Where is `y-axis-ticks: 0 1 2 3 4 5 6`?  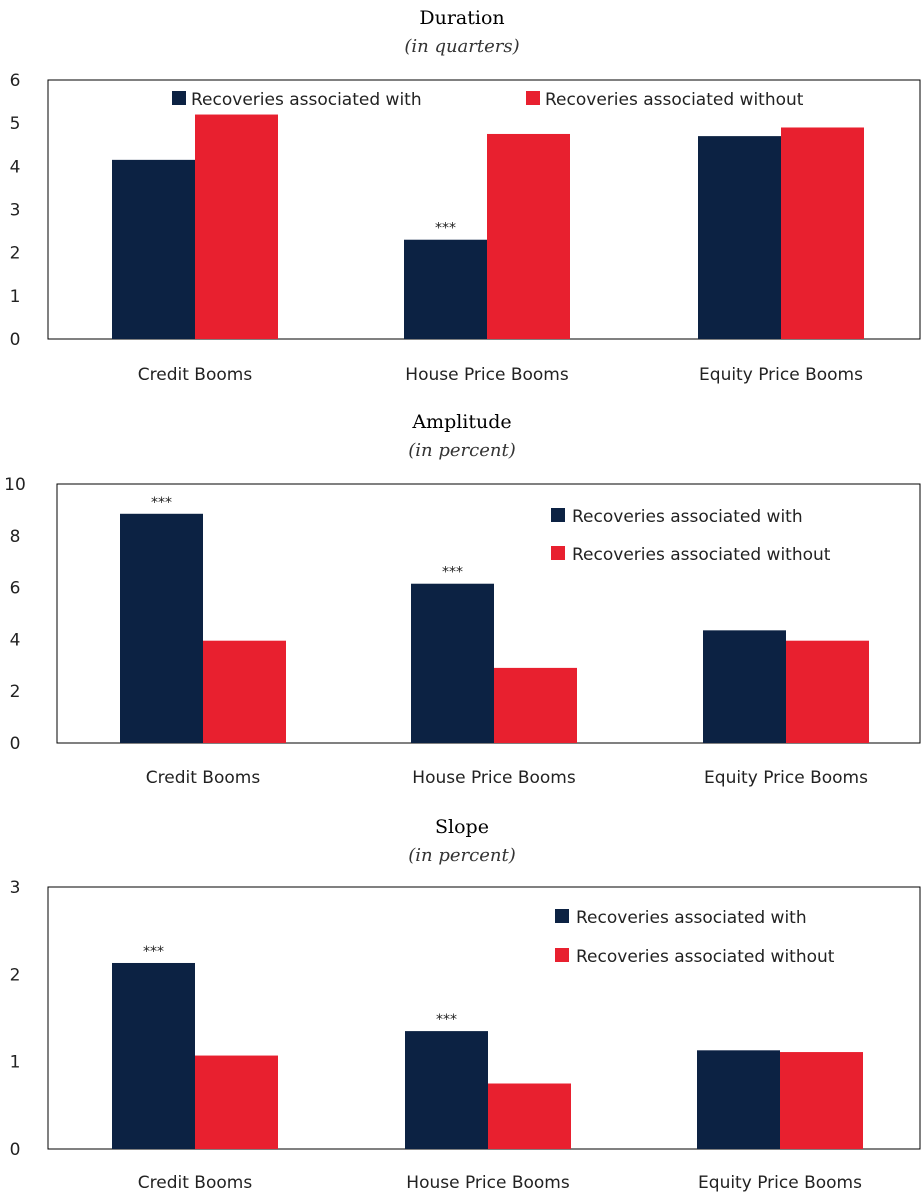 y-axis-ticks: 0 1 2 3 4 5 6 is located at coordinates (15, 210).